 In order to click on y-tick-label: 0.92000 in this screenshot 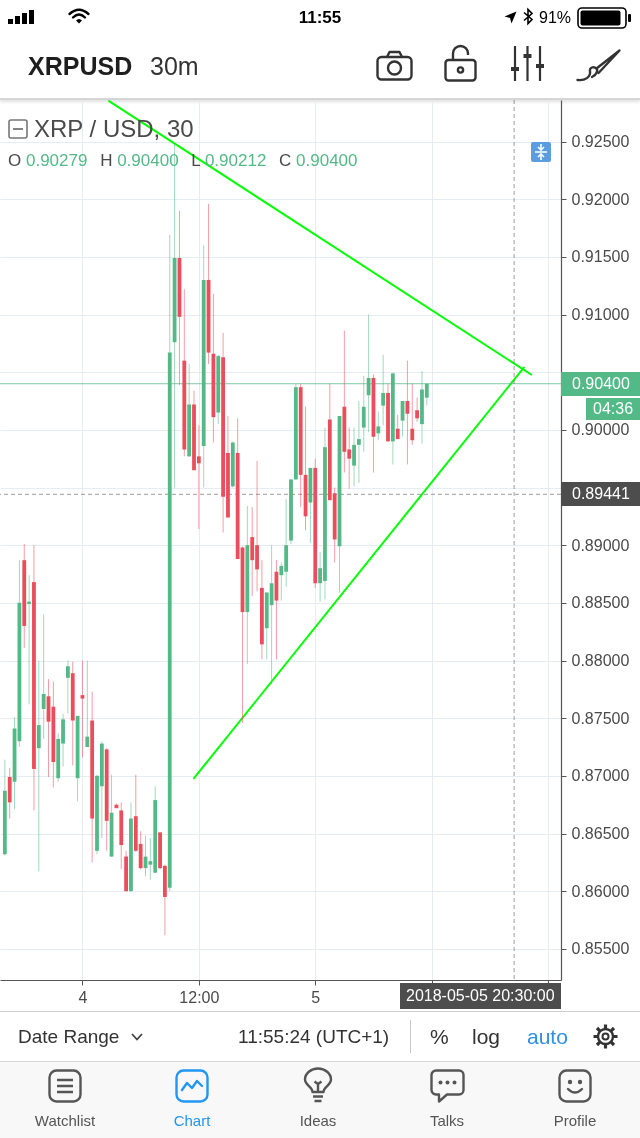, I will do `click(600, 199)`.